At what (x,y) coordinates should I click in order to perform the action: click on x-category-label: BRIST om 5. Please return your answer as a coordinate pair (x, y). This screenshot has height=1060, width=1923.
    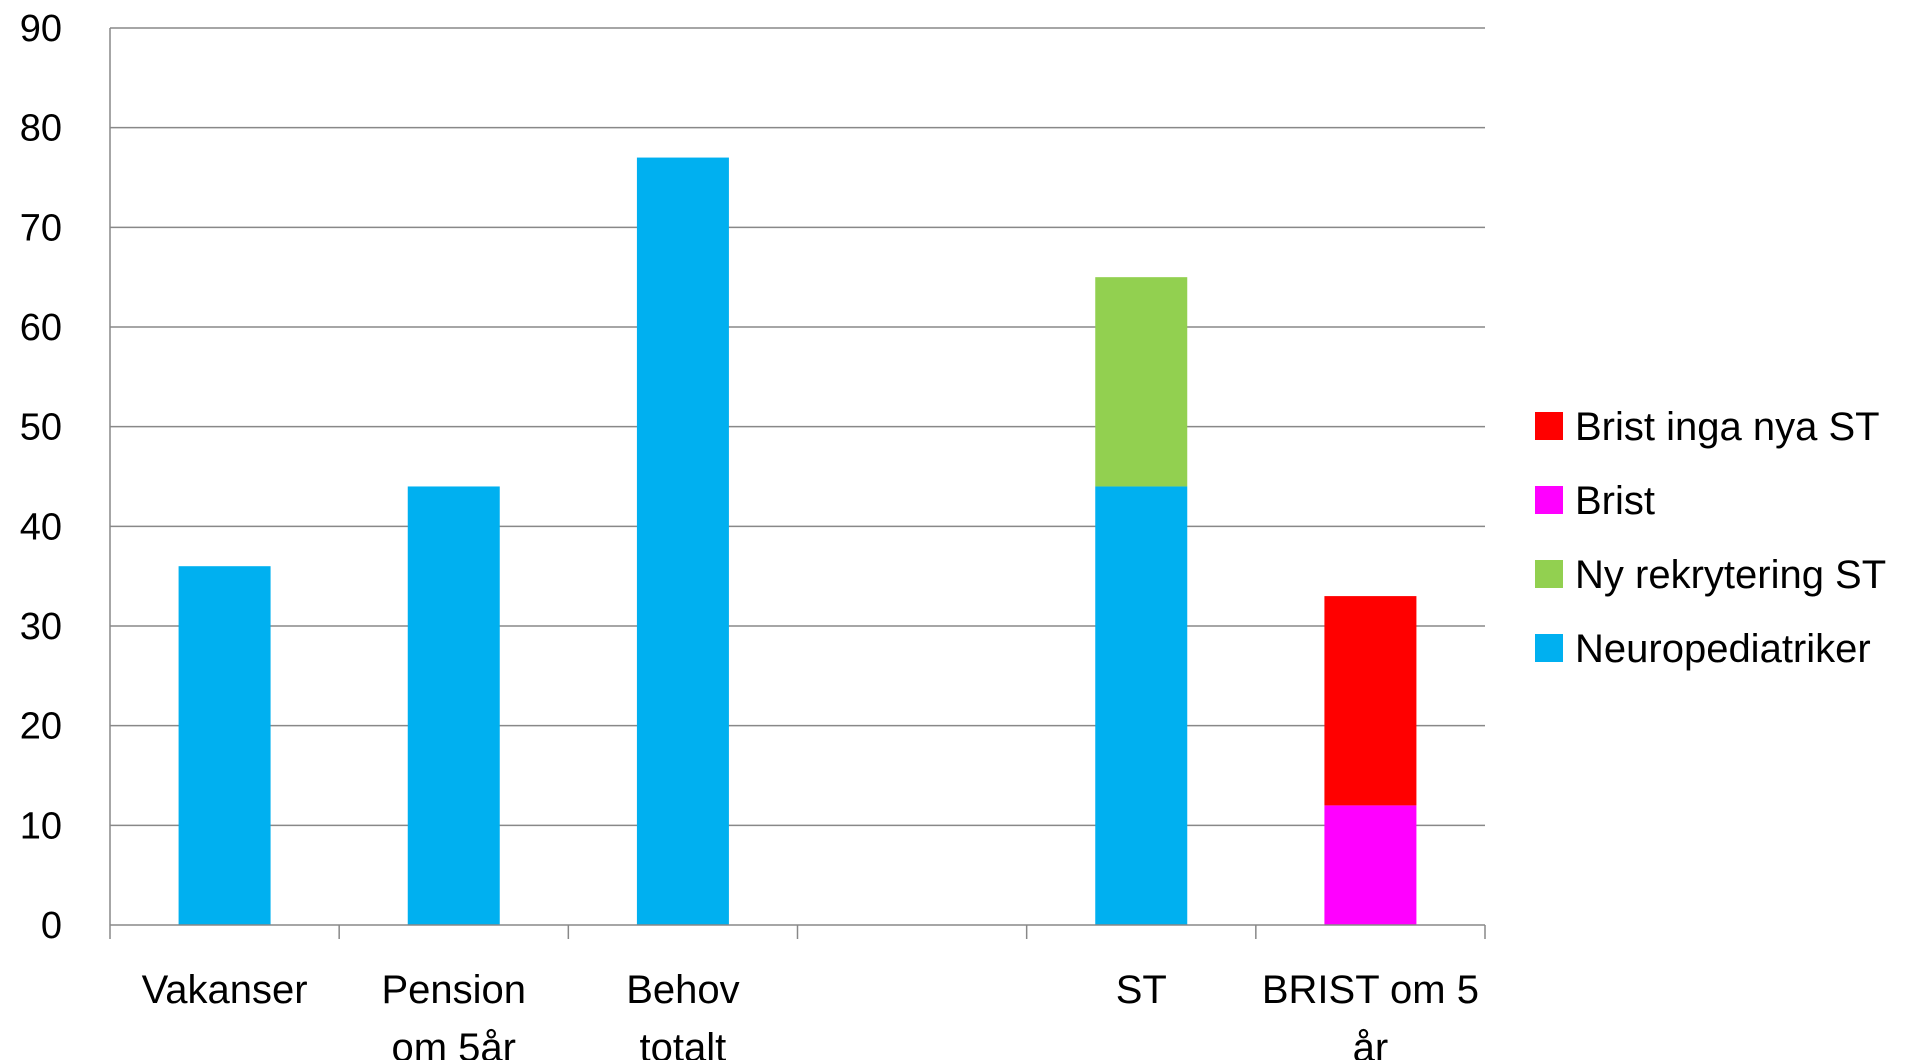
    Looking at the image, I should click on (1370, 990).